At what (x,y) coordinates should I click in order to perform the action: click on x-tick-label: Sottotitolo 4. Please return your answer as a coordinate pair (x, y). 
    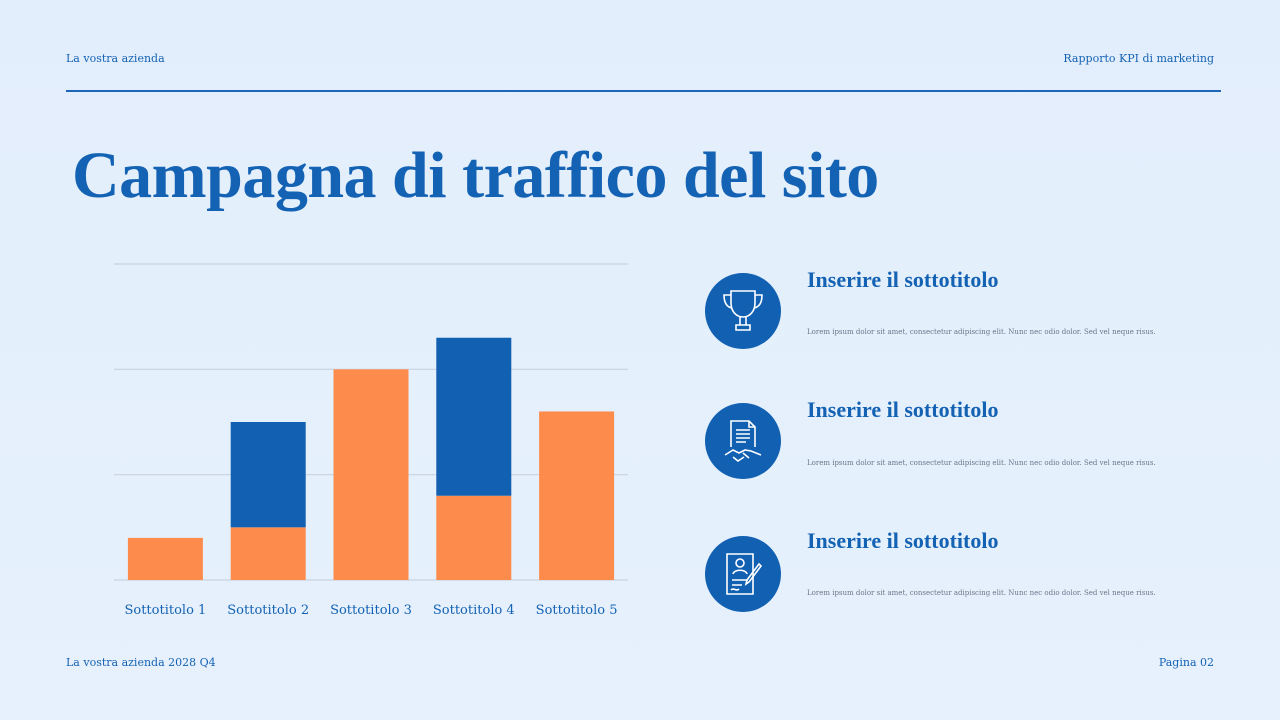
    Looking at the image, I should click on (473, 610).